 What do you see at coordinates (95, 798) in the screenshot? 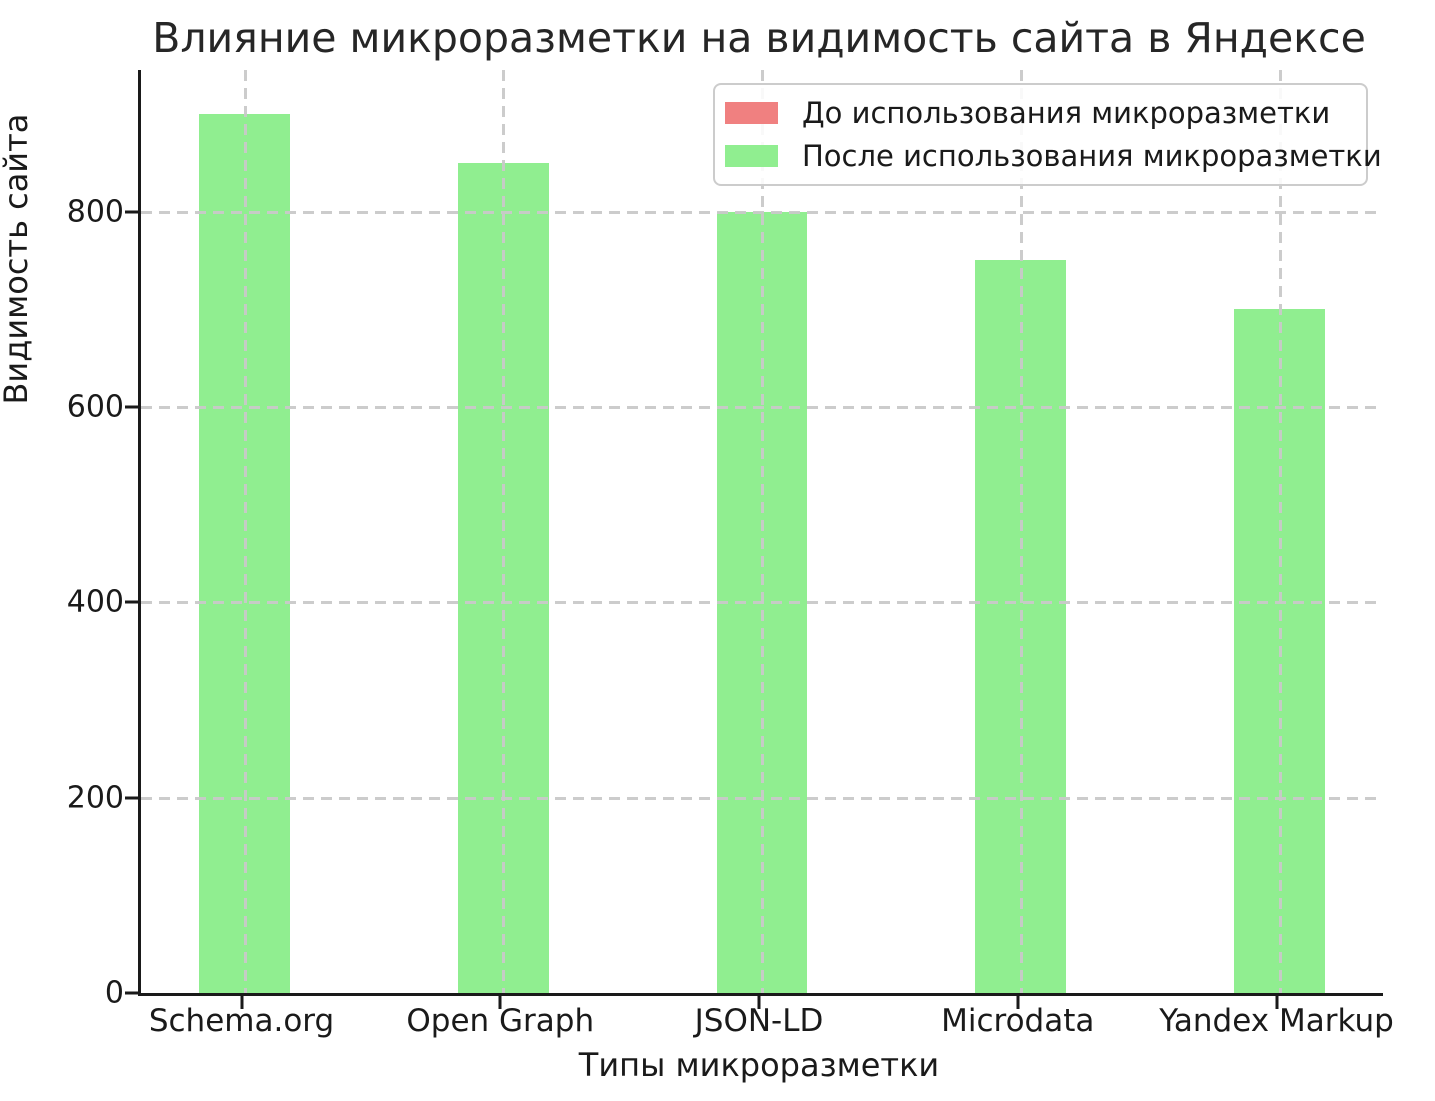
I see `y-tick-label: 200` at bounding box center [95, 798].